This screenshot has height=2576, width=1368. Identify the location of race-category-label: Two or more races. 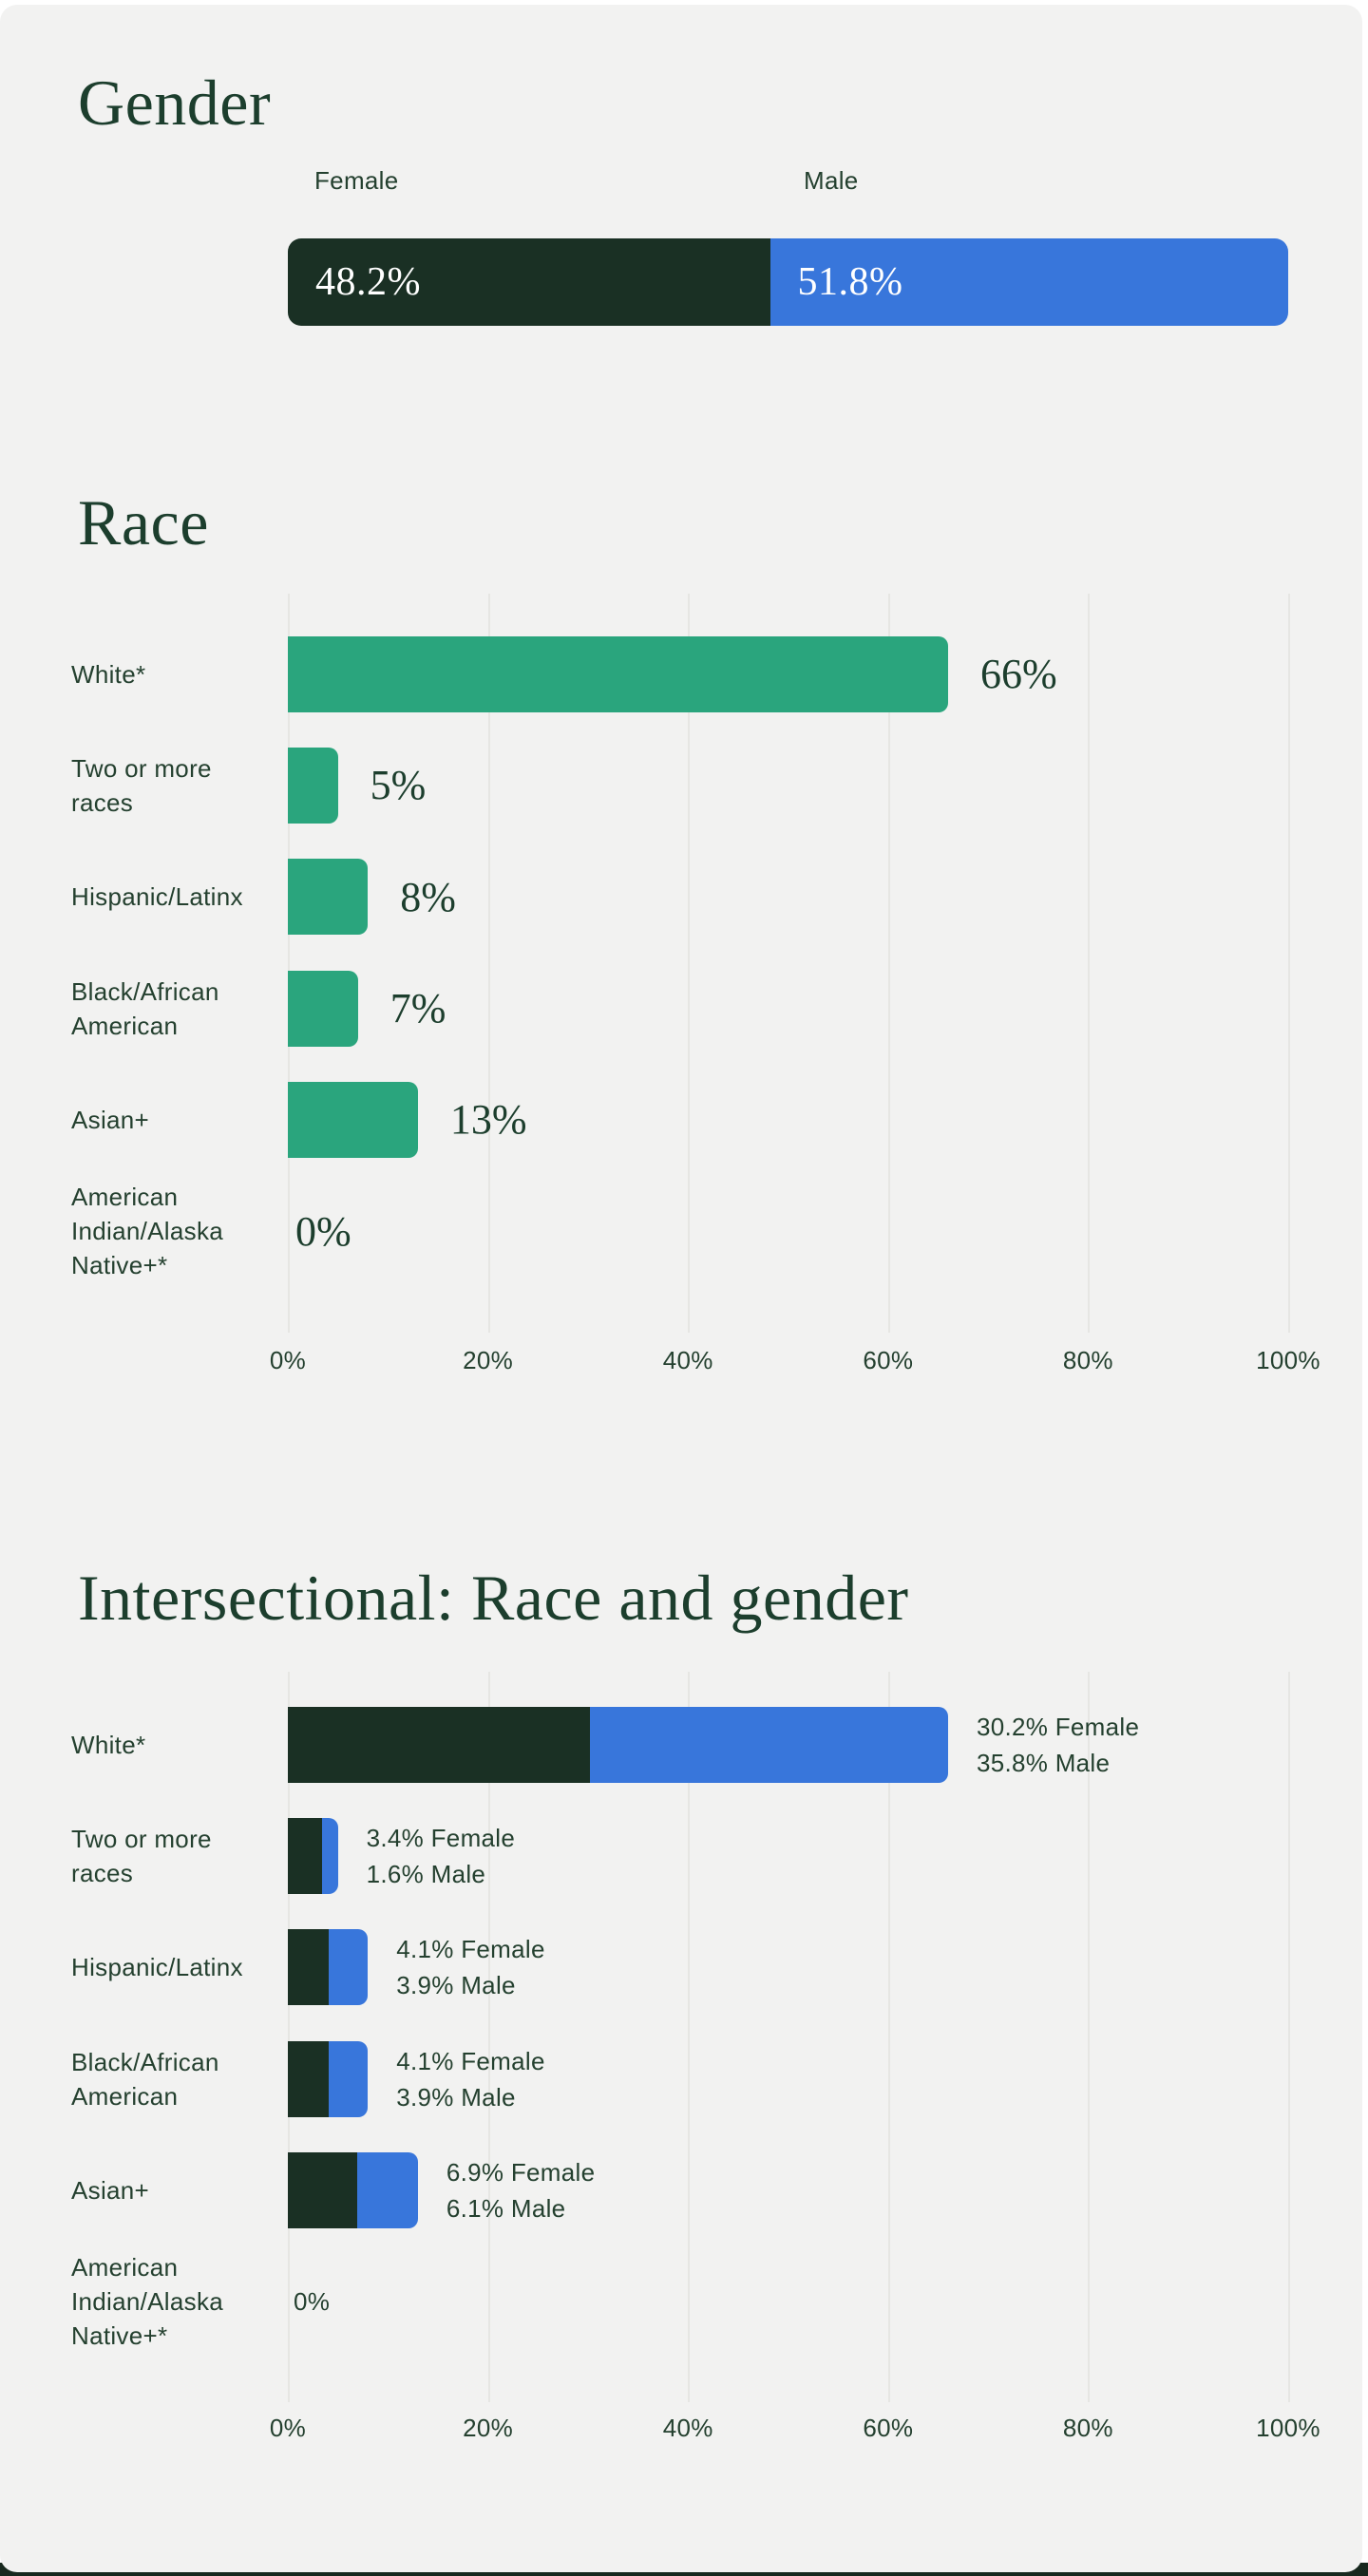
(141, 785).